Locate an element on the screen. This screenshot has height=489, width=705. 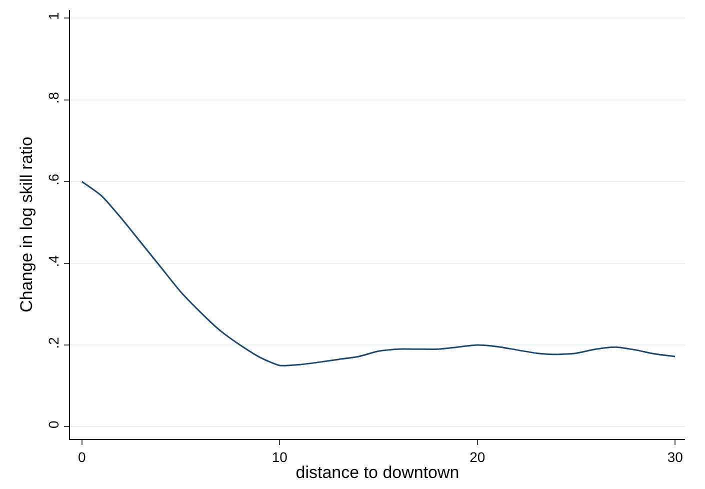
y-tick-label: 0 is located at coordinates (53, 424).